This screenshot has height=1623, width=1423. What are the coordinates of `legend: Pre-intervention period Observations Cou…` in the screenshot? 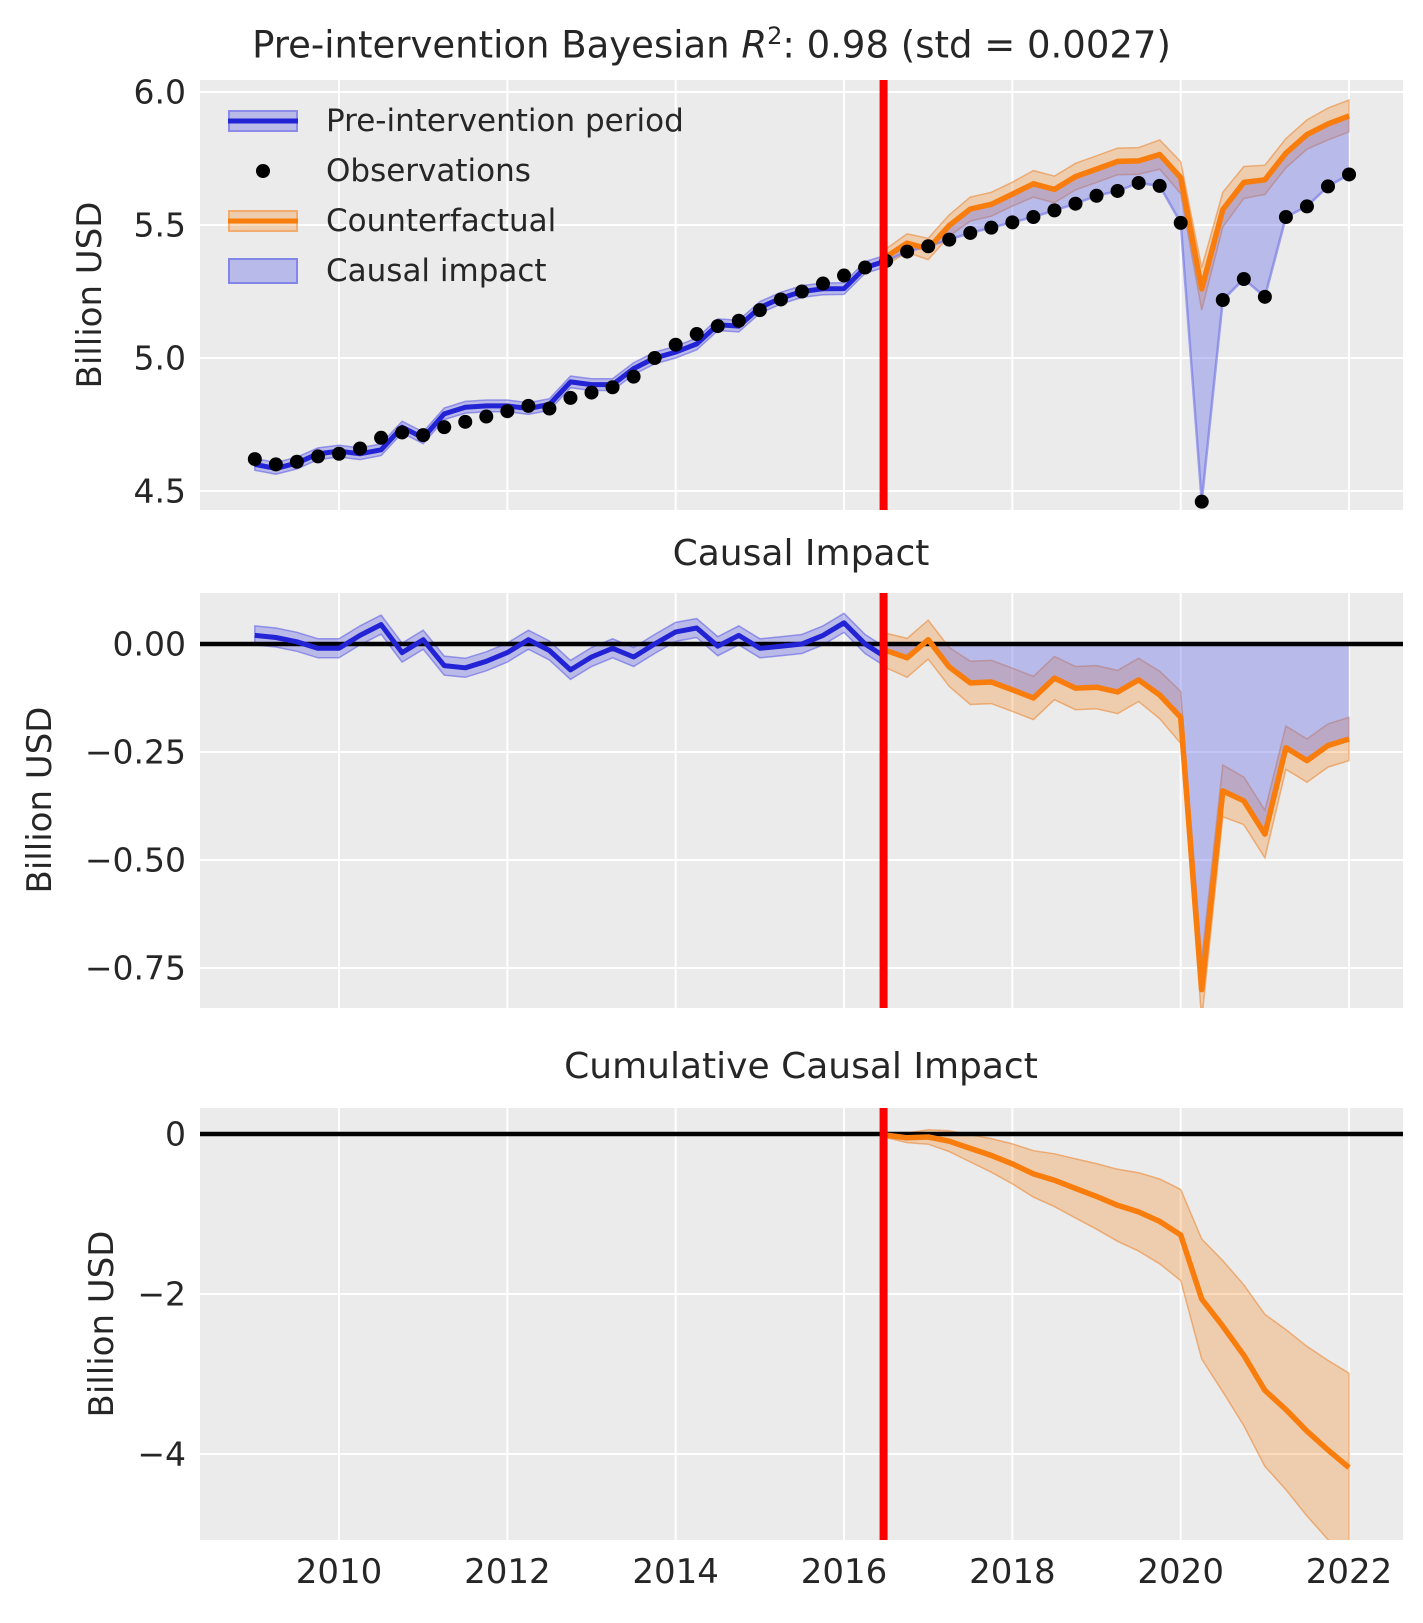 It's located at (456, 196).